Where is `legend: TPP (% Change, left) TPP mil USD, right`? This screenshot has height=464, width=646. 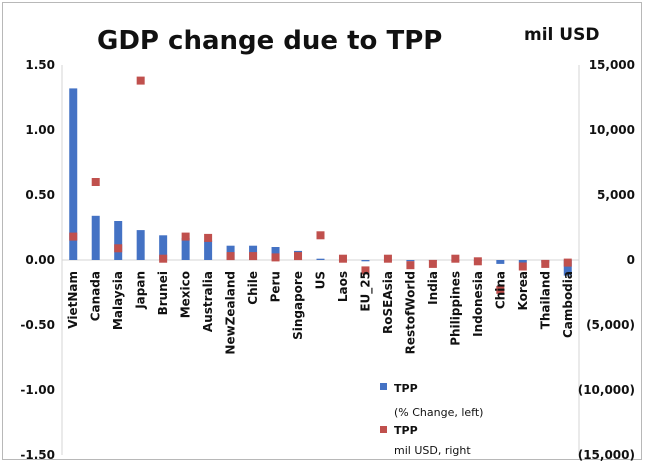 legend: TPP (% Change, left) TPP mil USD, right is located at coordinates (431, 419).